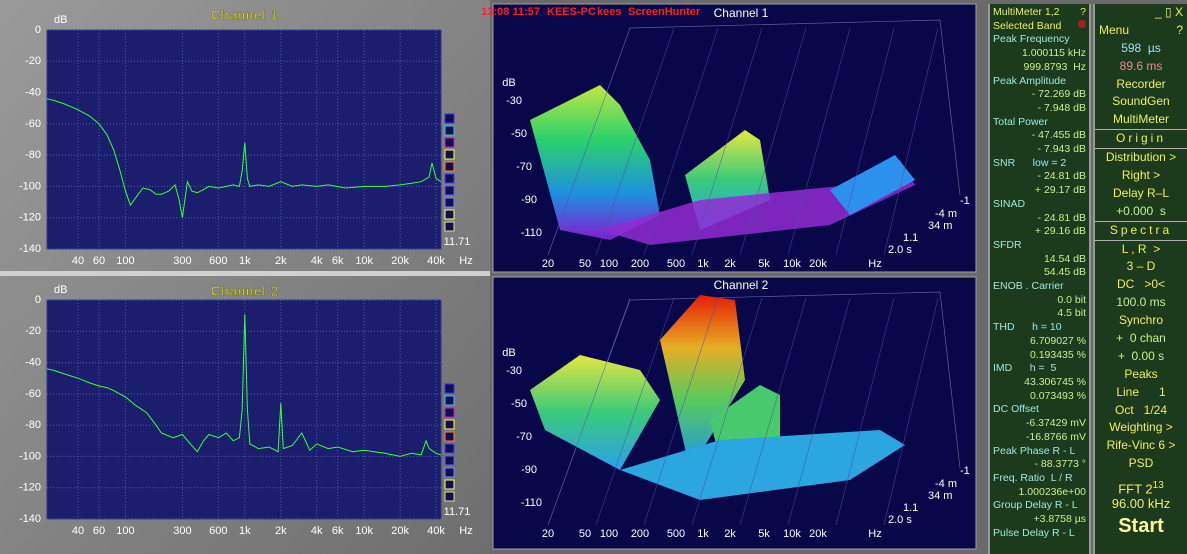 The height and width of the screenshot is (554, 1187). What do you see at coordinates (1141, 266) in the screenshot?
I see `menu-item: 3 – D` at bounding box center [1141, 266].